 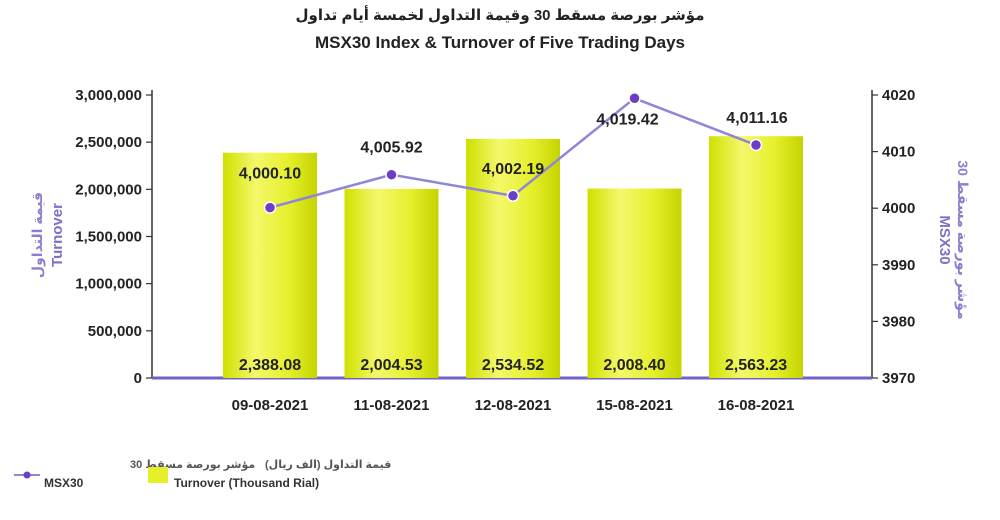 What do you see at coordinates (513, 365) in the screenshot?
I see `bar-data-label: 2,534.52` at bounding box center [513, 365].